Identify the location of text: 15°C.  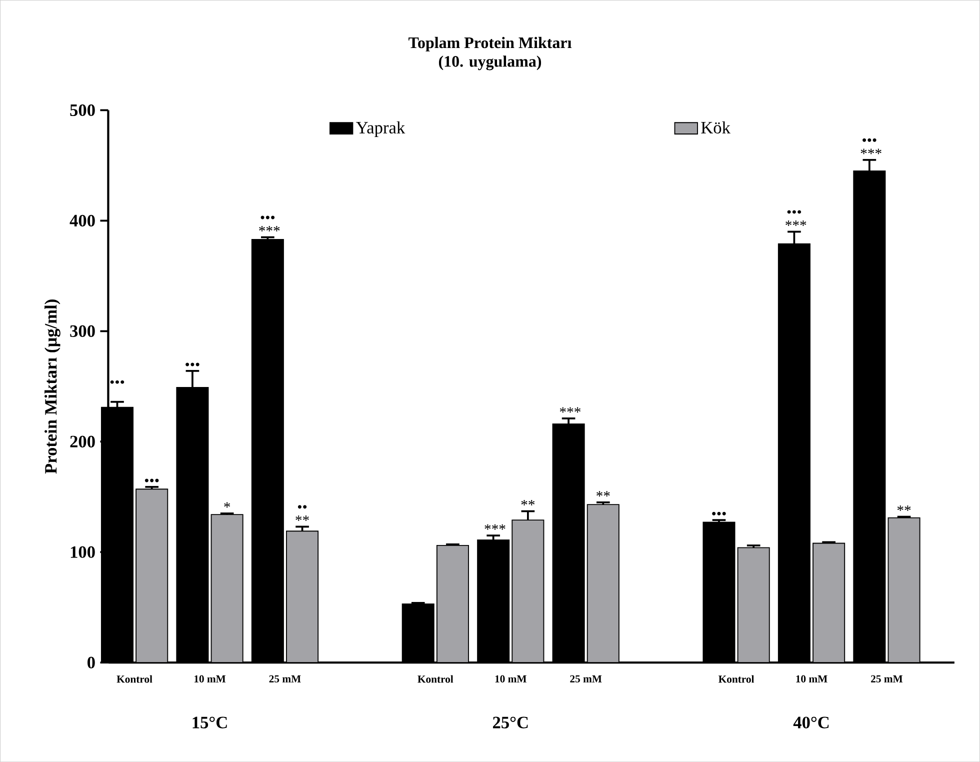
(209, 722).